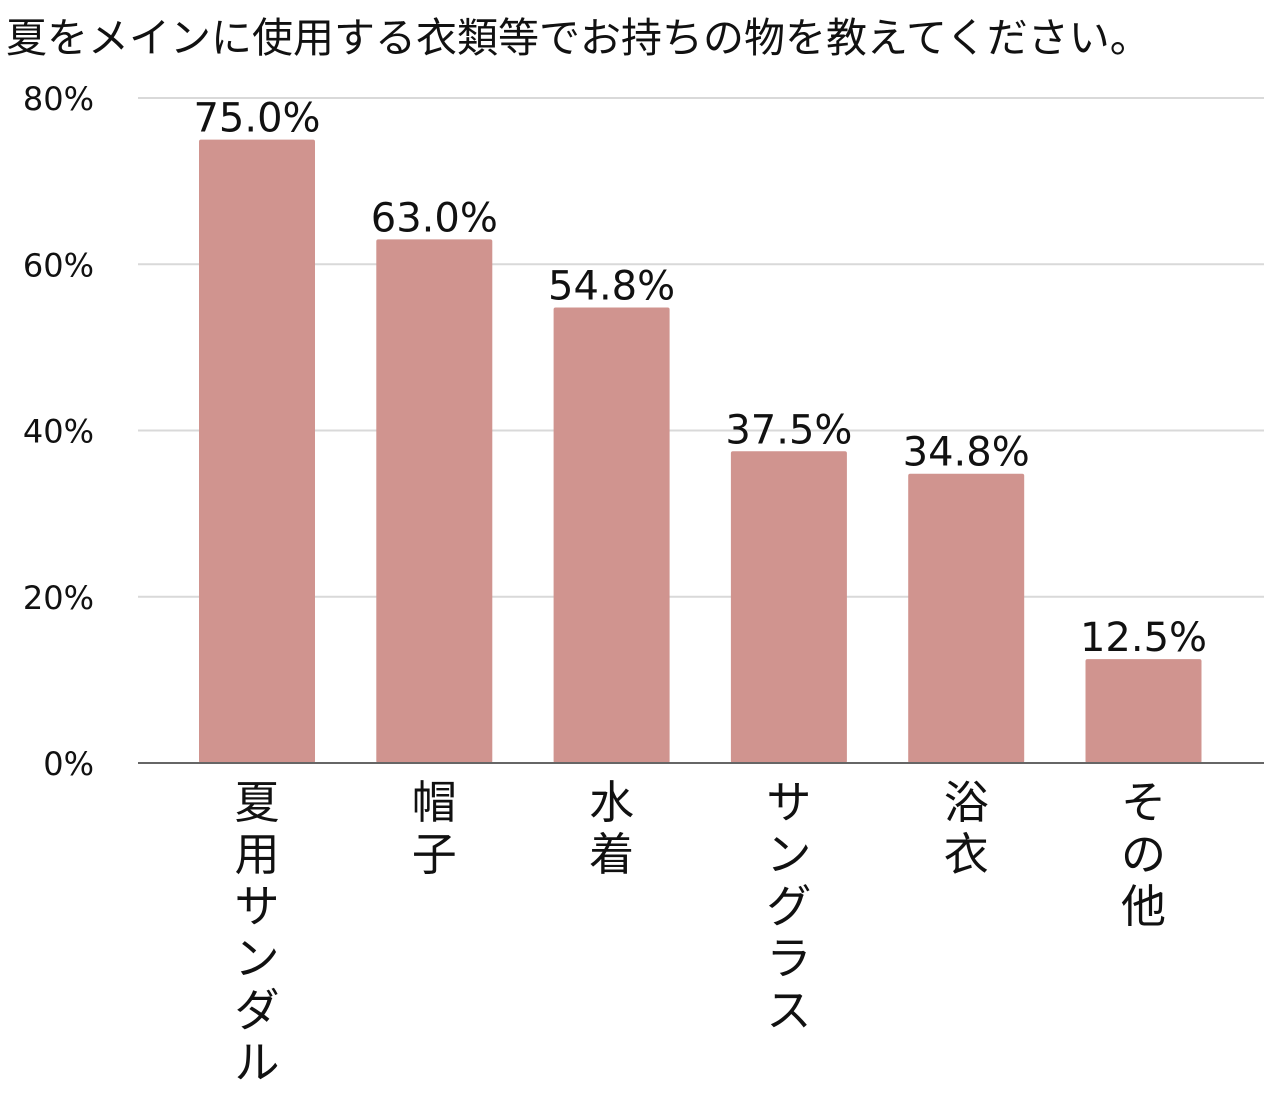 The height and width of the screenshot is (1103, 1280). I want to click on y-tick-label: 80%, so click(58, 99).